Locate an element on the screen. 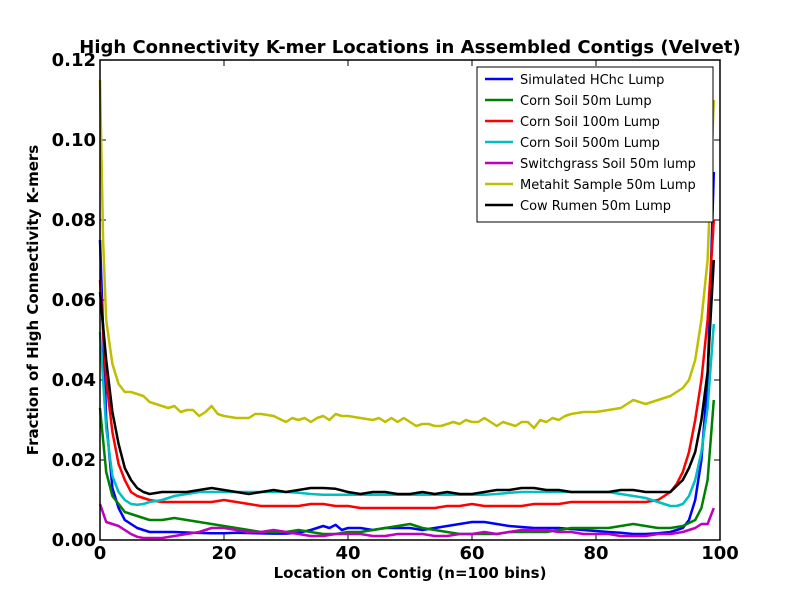 Image resolution: width=800 pixels, height=600 pixels. y-tick-label: 0.04 is located at coordinates (74, 380).